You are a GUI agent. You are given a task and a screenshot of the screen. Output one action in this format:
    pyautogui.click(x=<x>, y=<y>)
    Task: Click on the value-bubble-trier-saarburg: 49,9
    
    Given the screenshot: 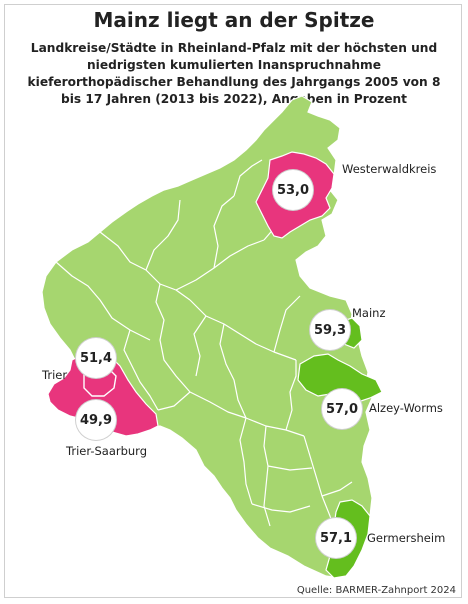 What is the action you would take?
    pyautogui.click(x=96, y=420)
    